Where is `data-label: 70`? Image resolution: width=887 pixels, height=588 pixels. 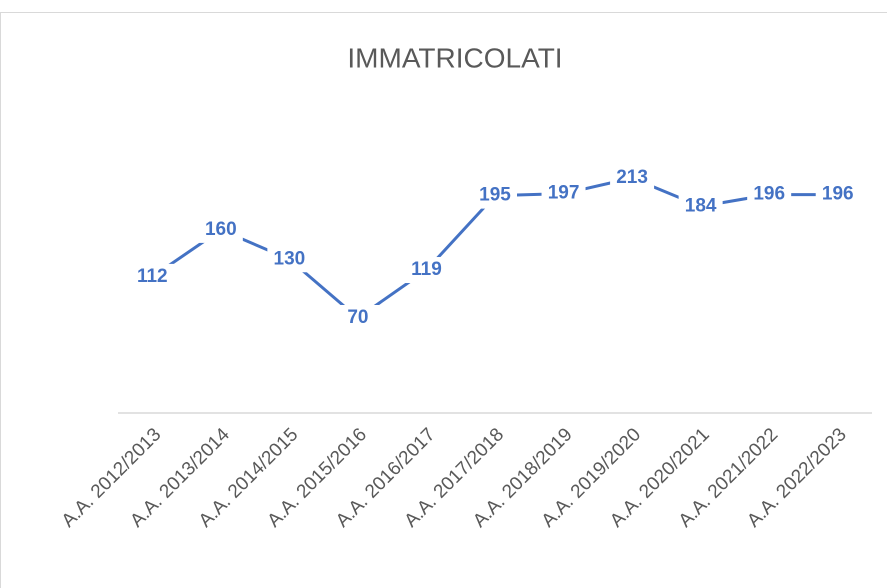
data-label: 70 is located at coordinates (357, 317).